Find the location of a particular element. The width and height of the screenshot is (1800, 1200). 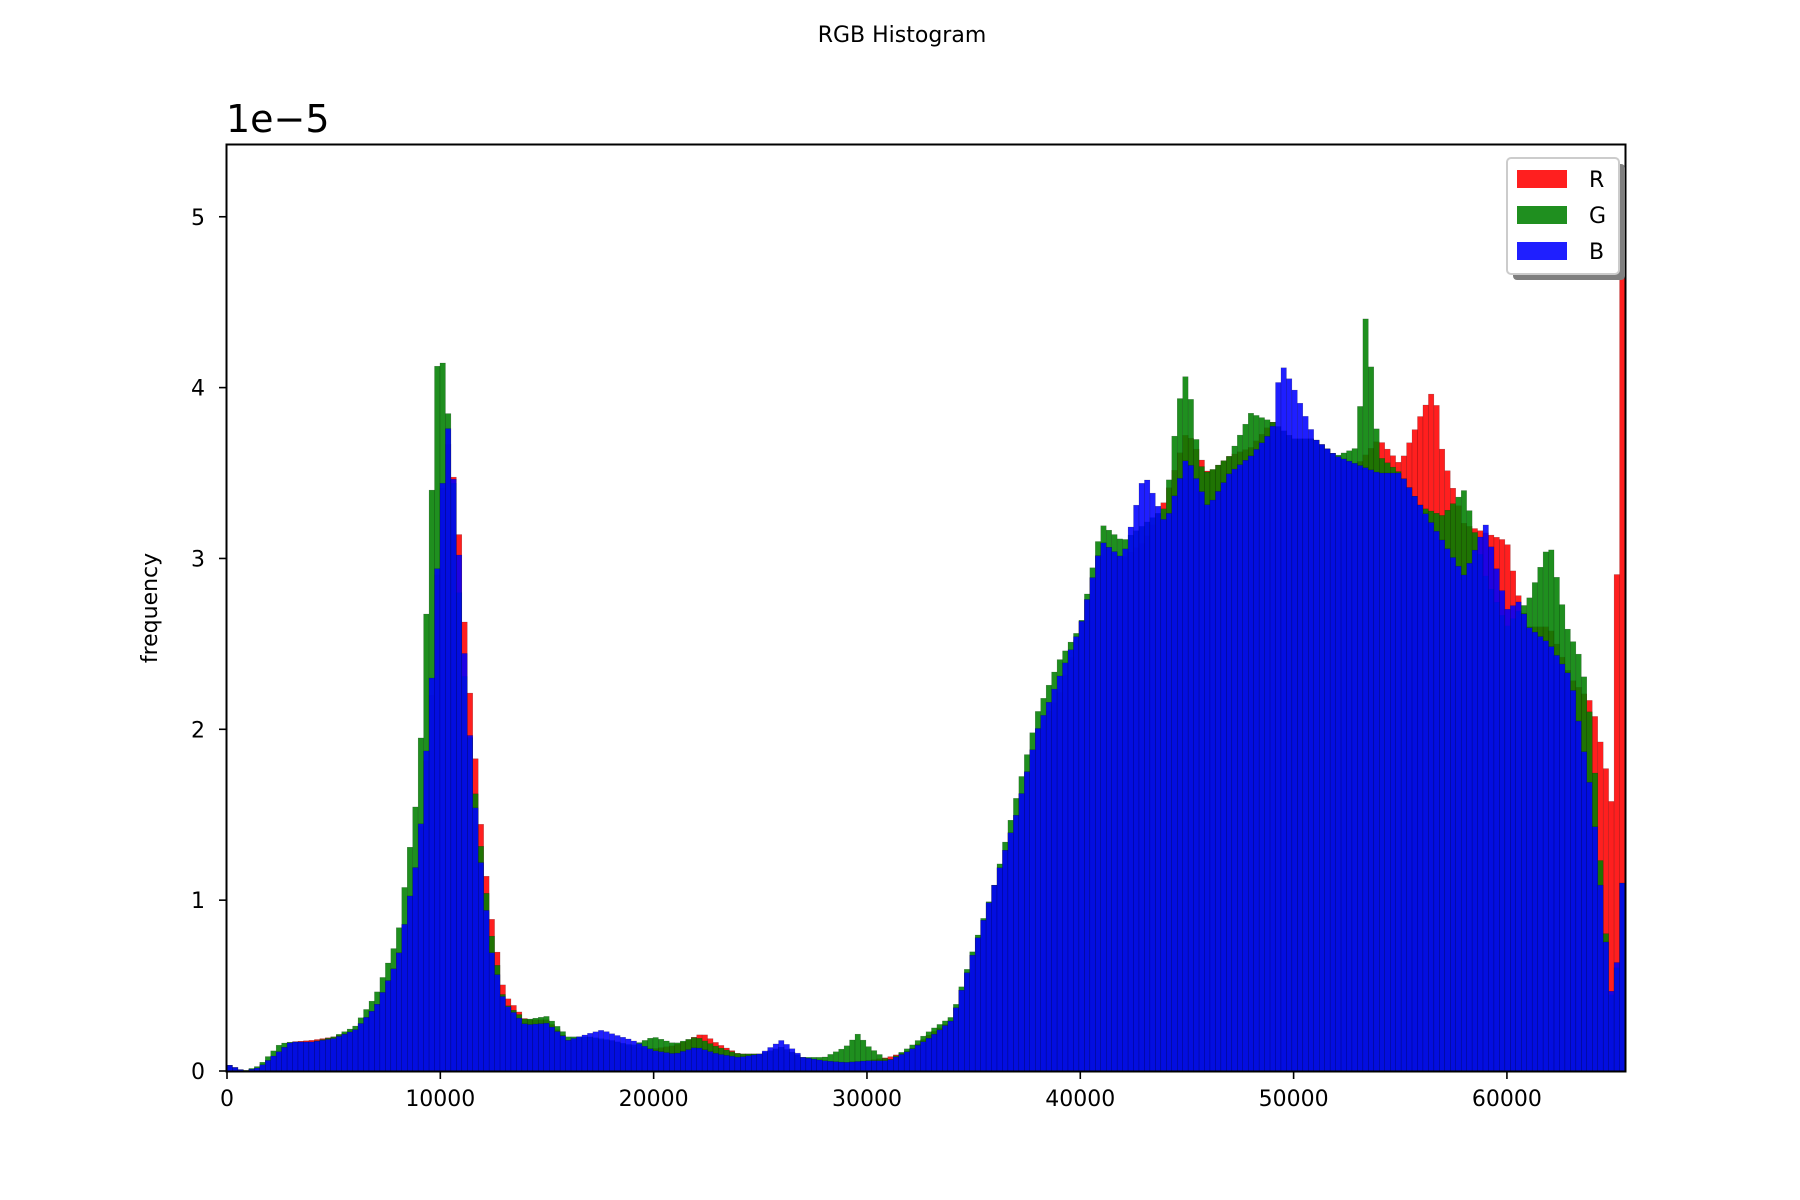

legend-label-g: G is located at coordinates (1597, 216).